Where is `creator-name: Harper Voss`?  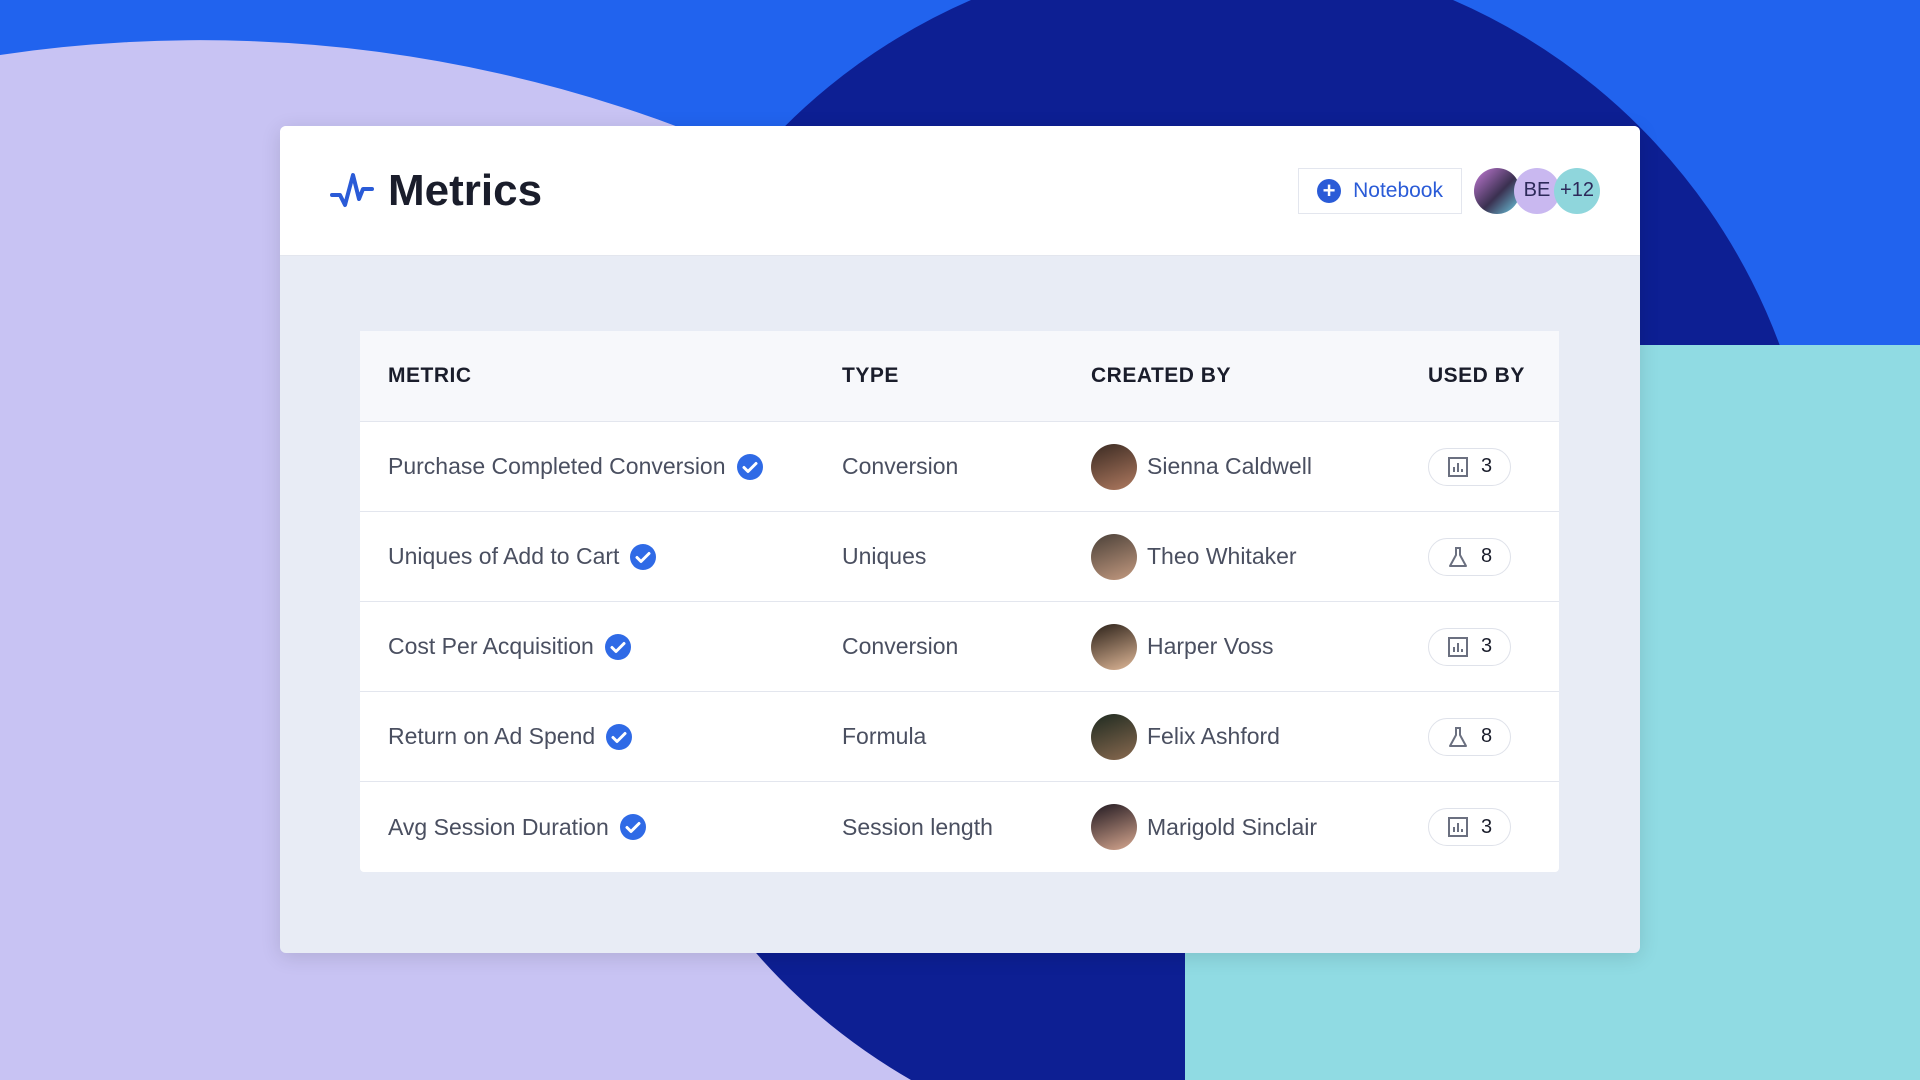
creator-name: Harper Voss is located at coordinates (1210, 646).